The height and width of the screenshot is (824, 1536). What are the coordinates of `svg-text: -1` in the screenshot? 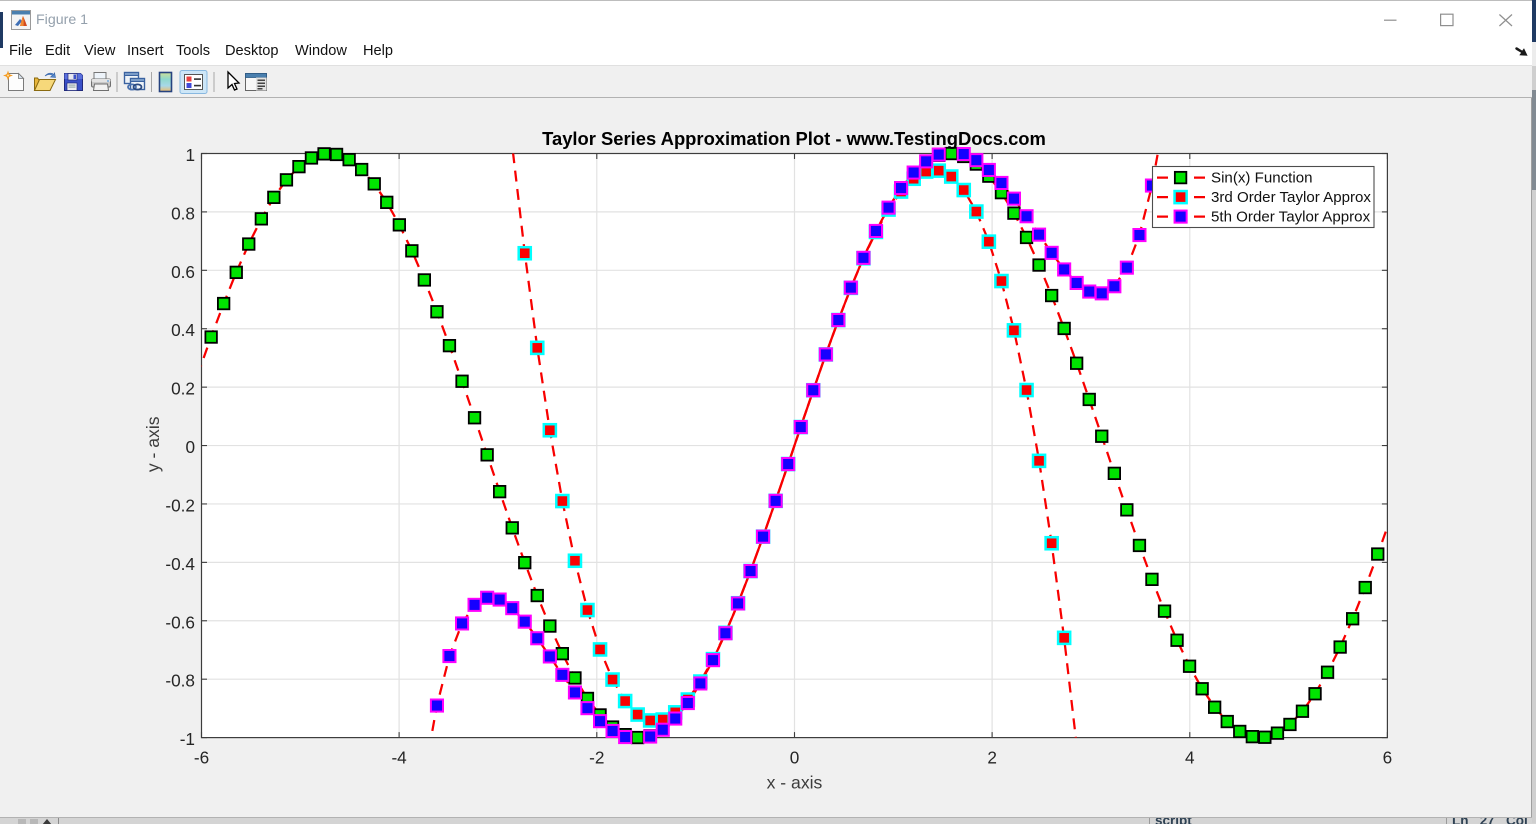 It's located at (187, 739).